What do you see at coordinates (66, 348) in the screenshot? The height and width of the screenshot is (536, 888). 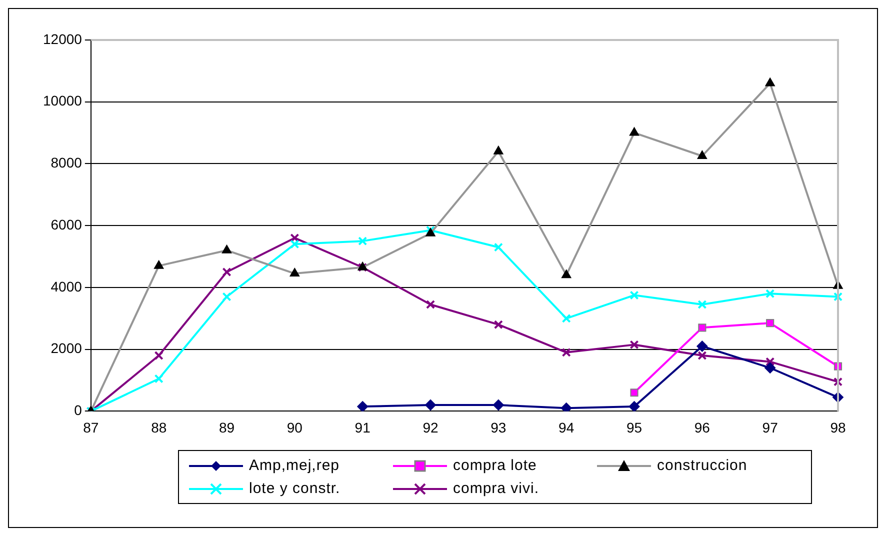 I see `y-tick-label: 2000` at bounding box center [66, 348].